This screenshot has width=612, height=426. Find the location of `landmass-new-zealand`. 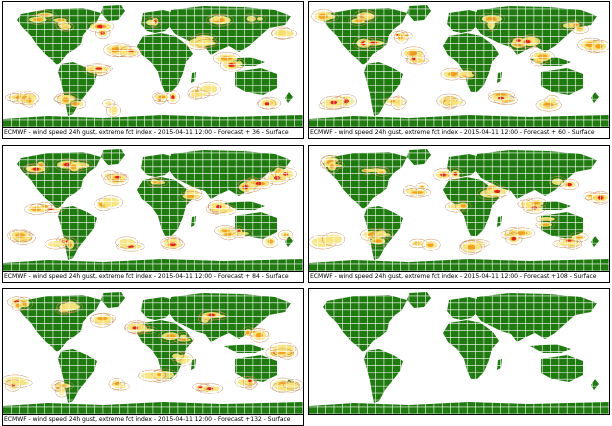

landmass-new-zealand is located at coordinates (595, 241).